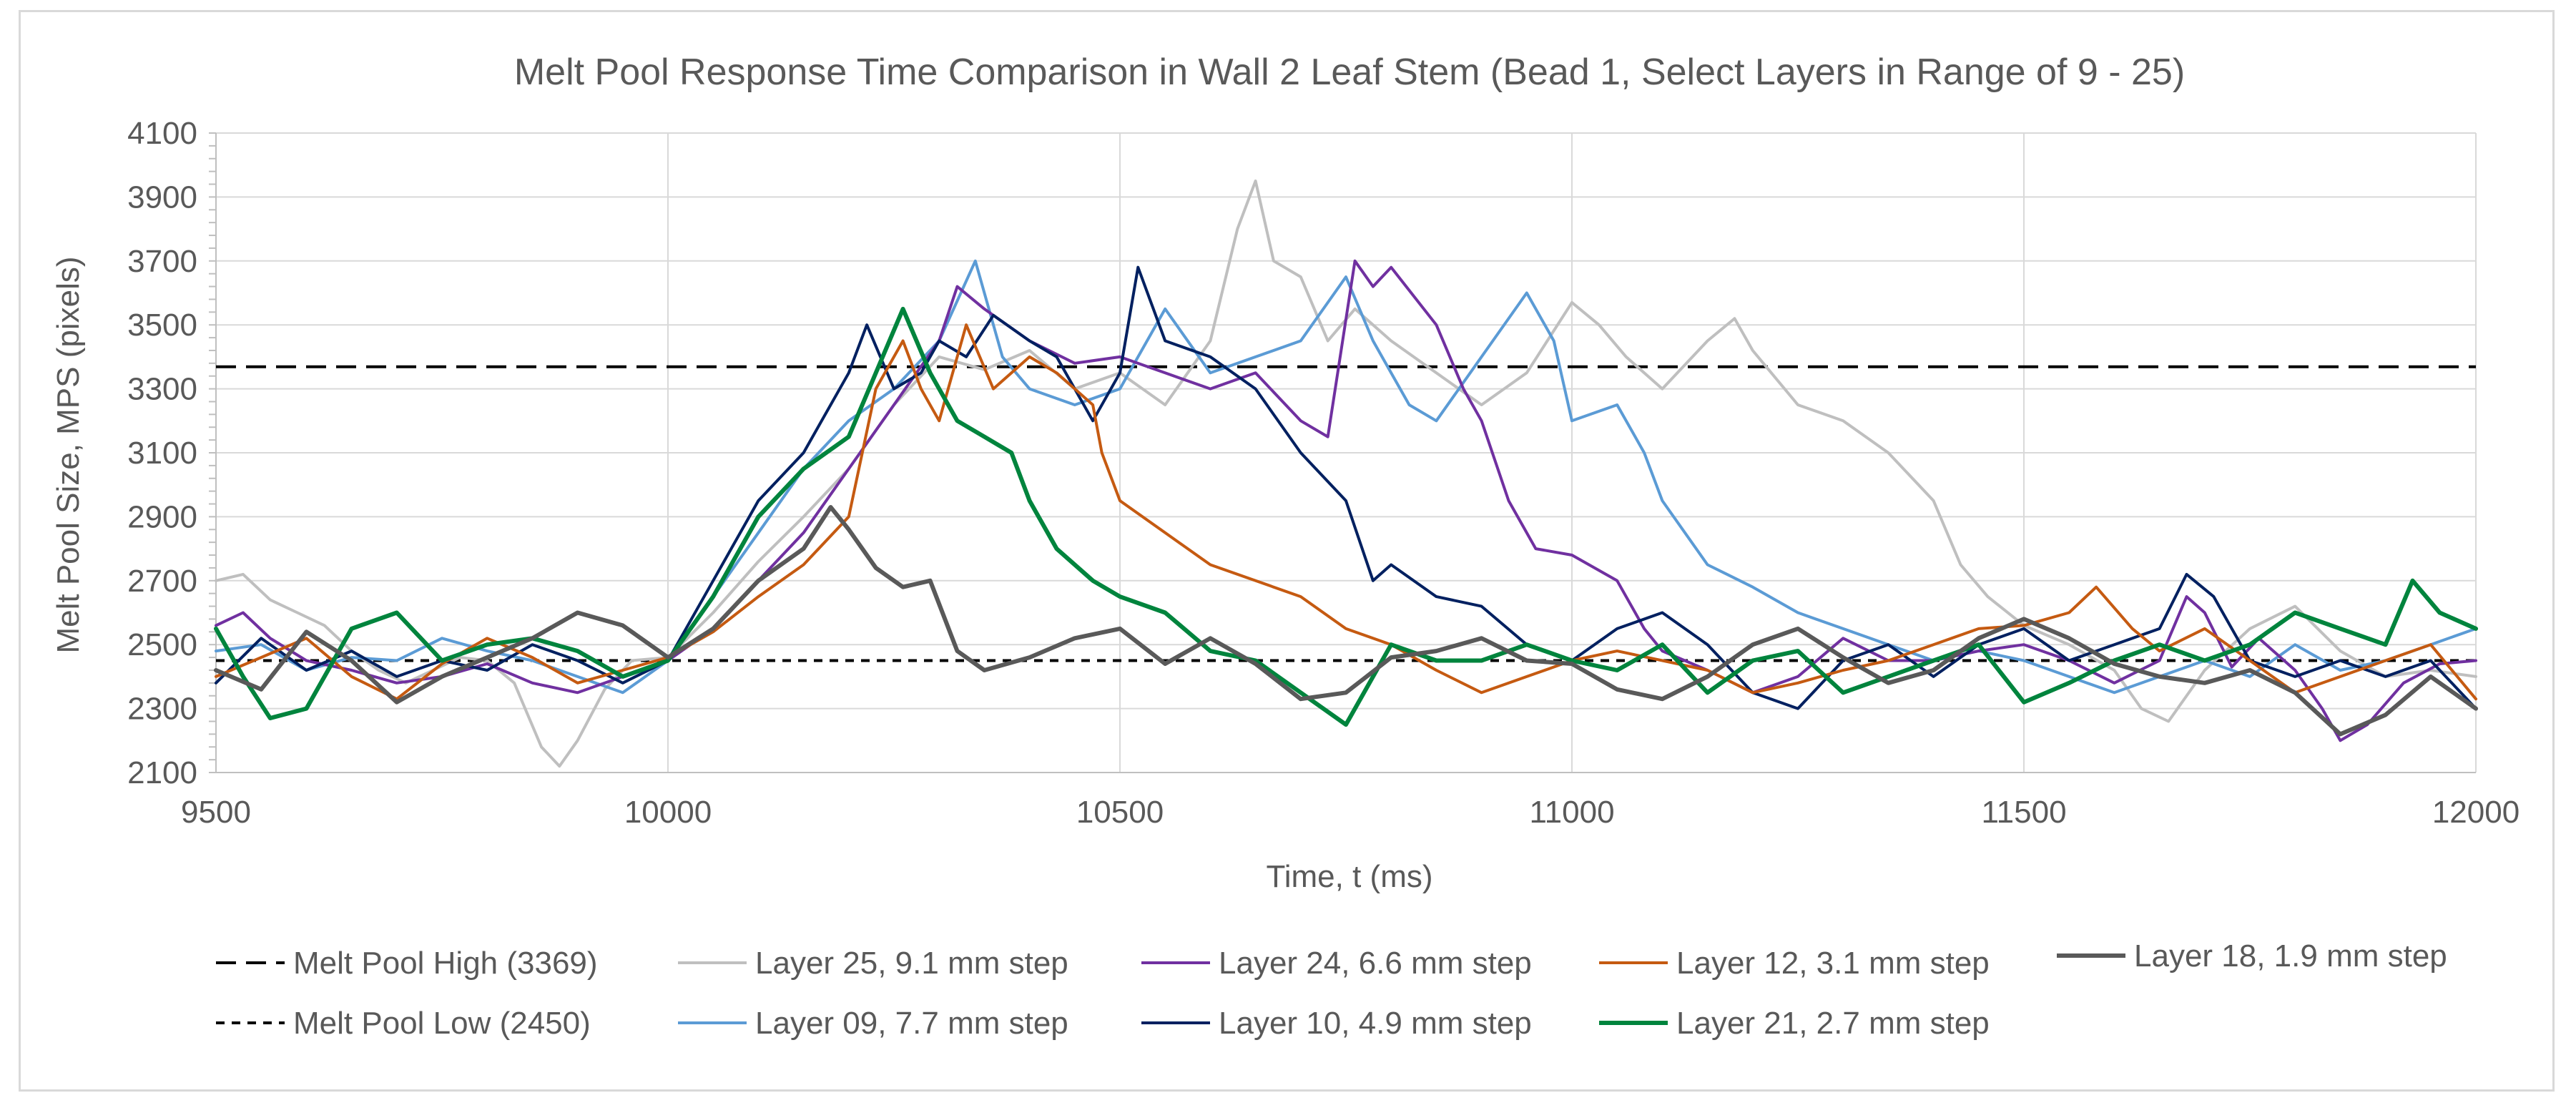  I want to click on legend-label: Layer 12, 3.1 mm step, so click(1833, 963).